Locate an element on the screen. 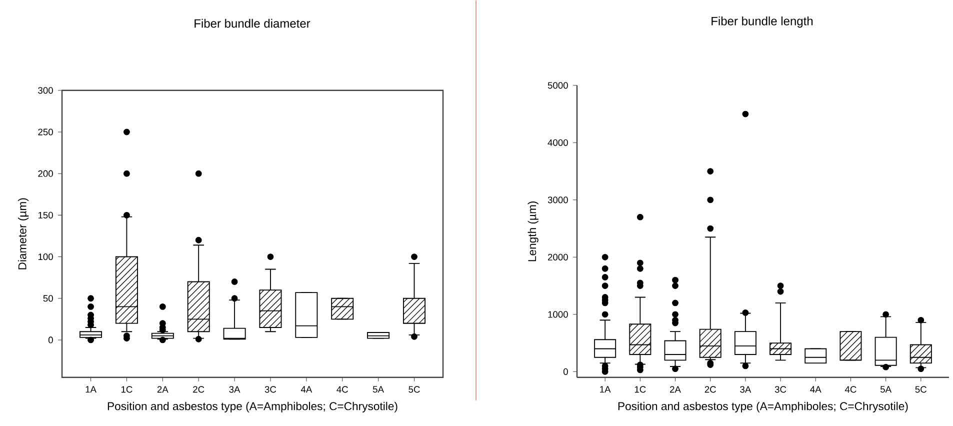 This screenshot has width=953, height=426. y-tick-label: 5000 is located at coordinates (558, 85).